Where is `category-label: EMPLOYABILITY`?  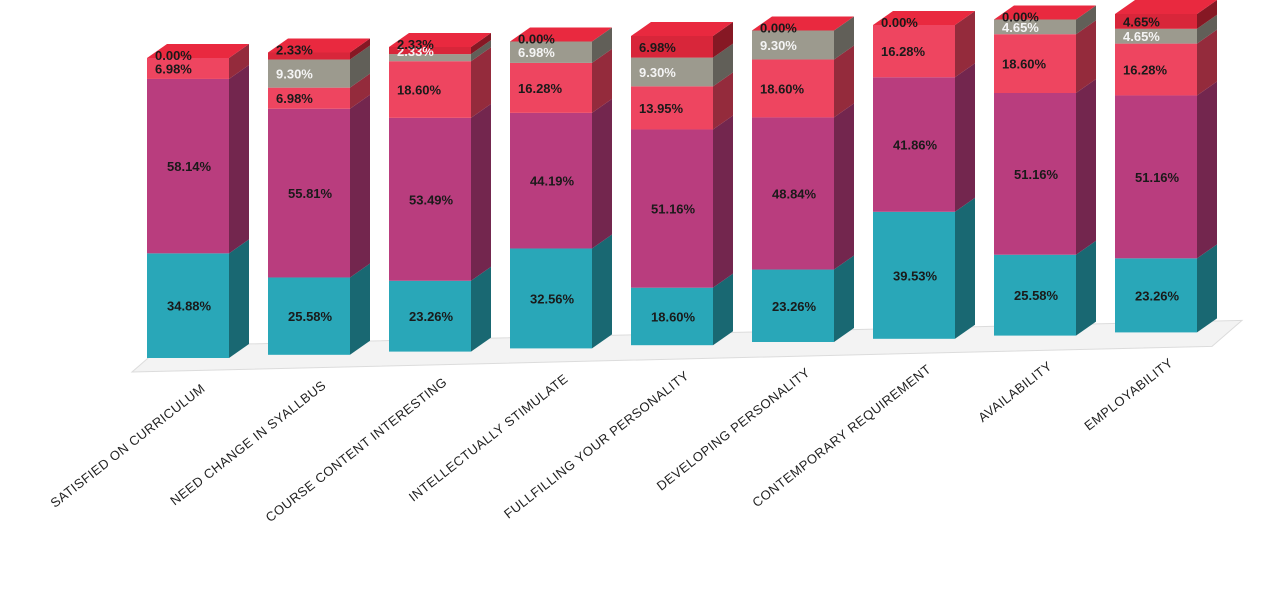 category-label: EMPLOYABILITY is located at coordinates (1128, 394).